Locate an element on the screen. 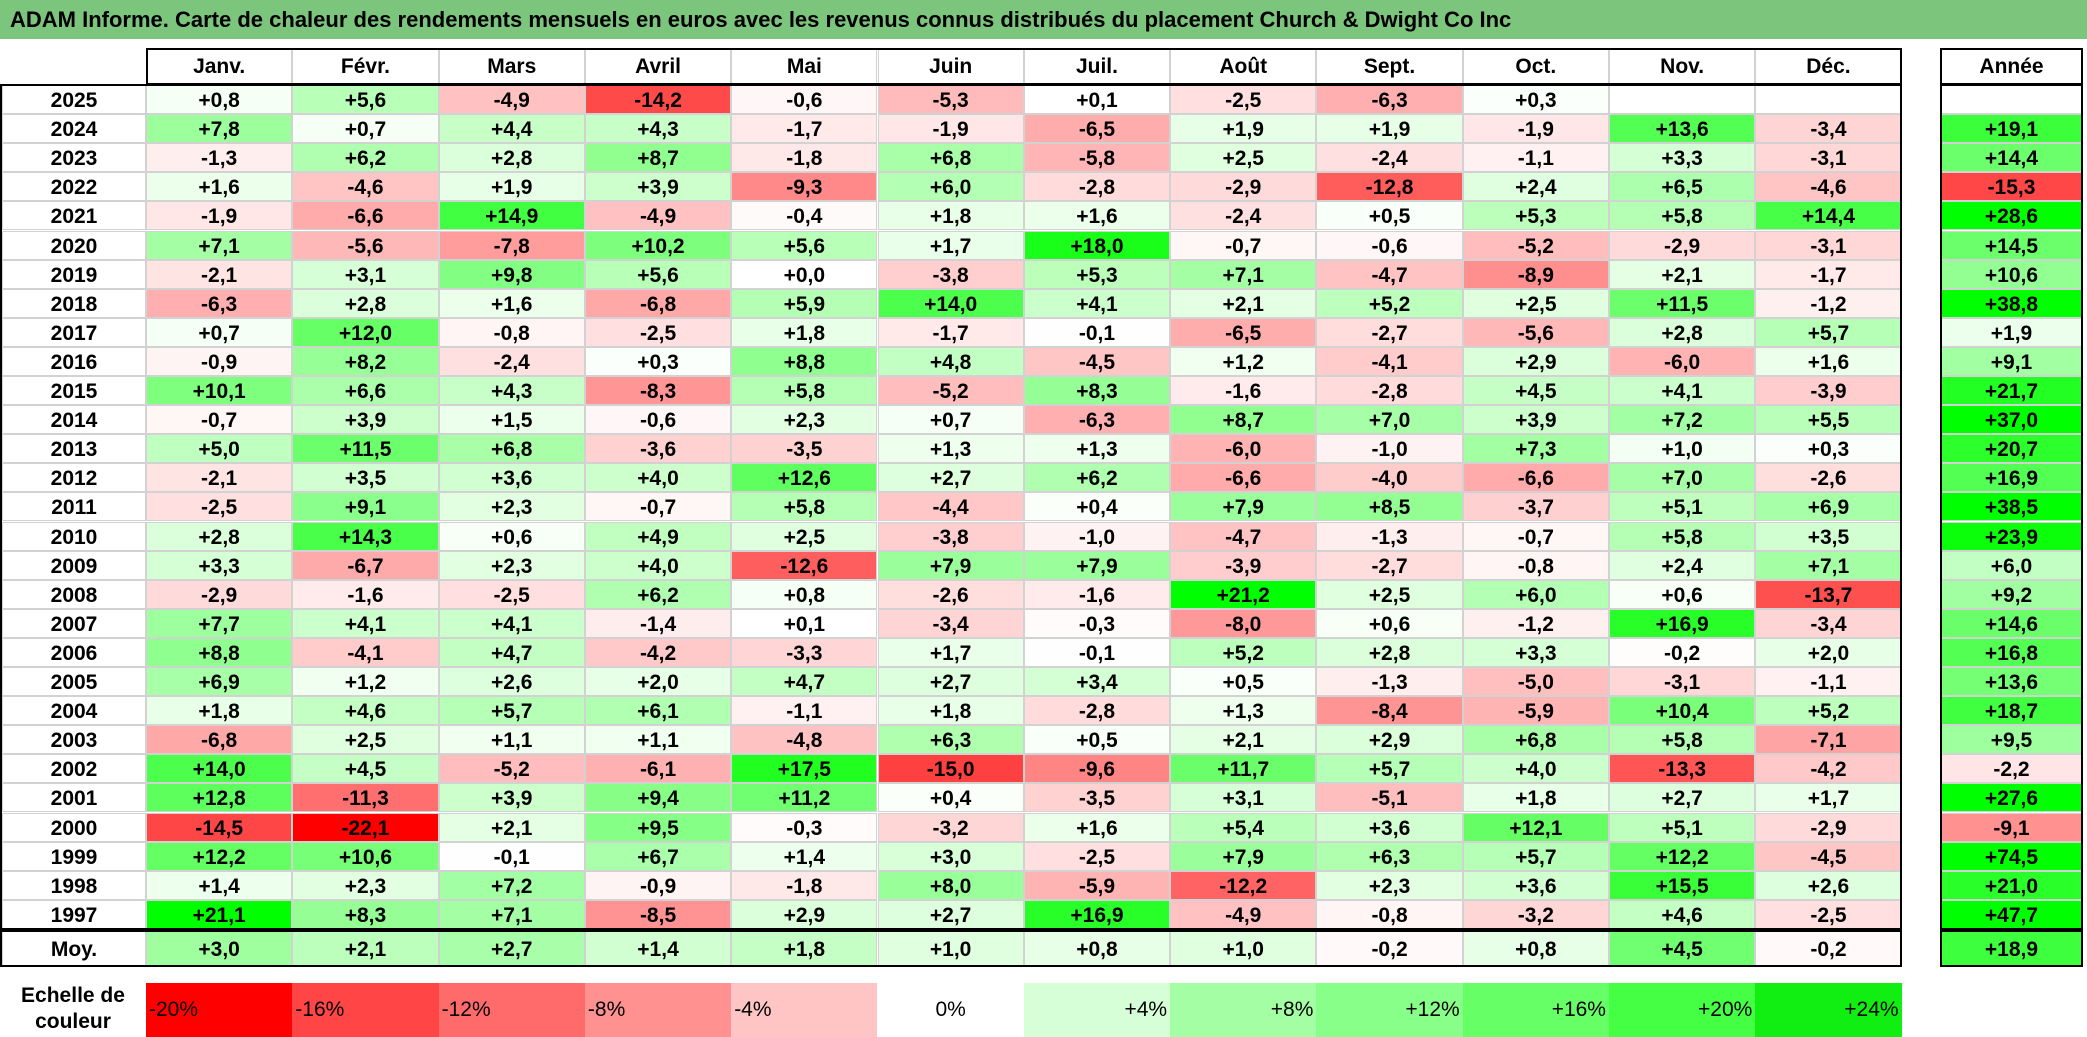  year-label: 1999 is located at coordinates (74, 856).